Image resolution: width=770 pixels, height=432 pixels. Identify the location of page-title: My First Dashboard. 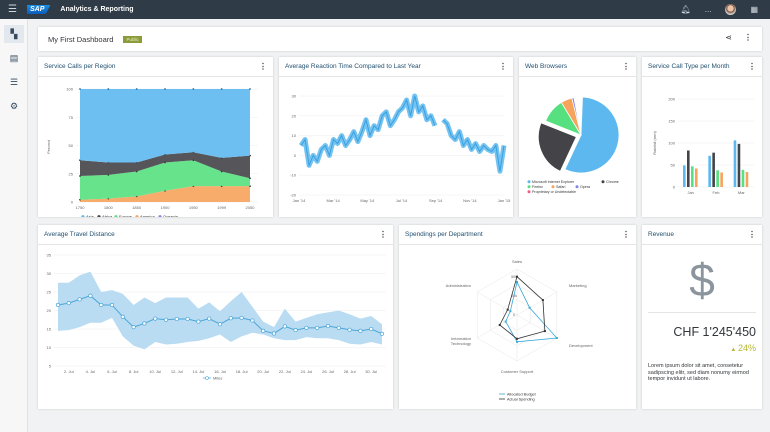
(81, 39).